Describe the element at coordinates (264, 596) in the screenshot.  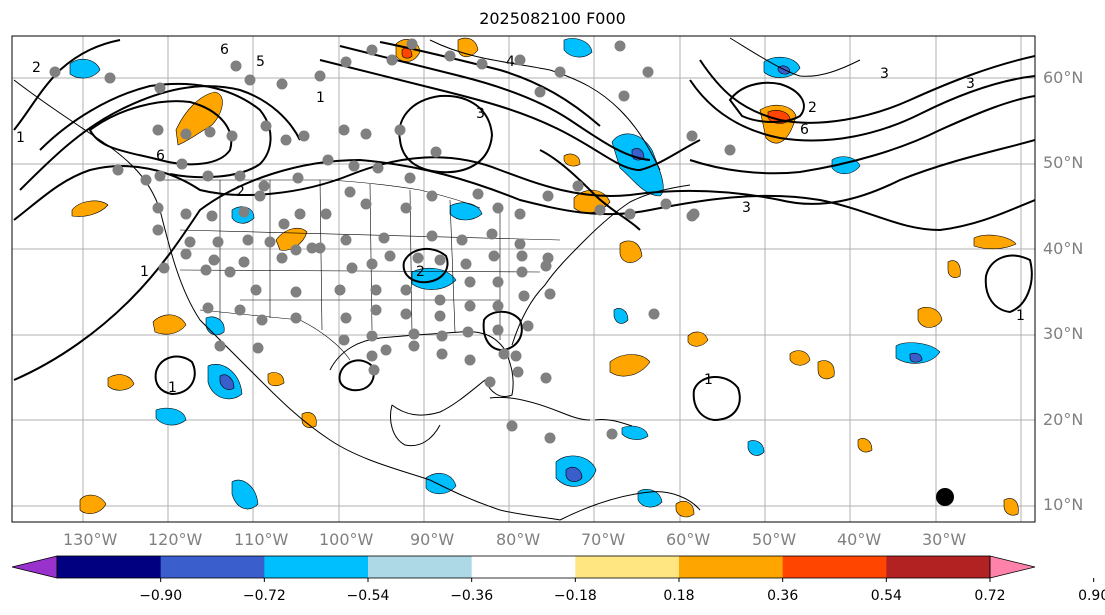
I see `colorbar-tick-label: −0.72` at that location.